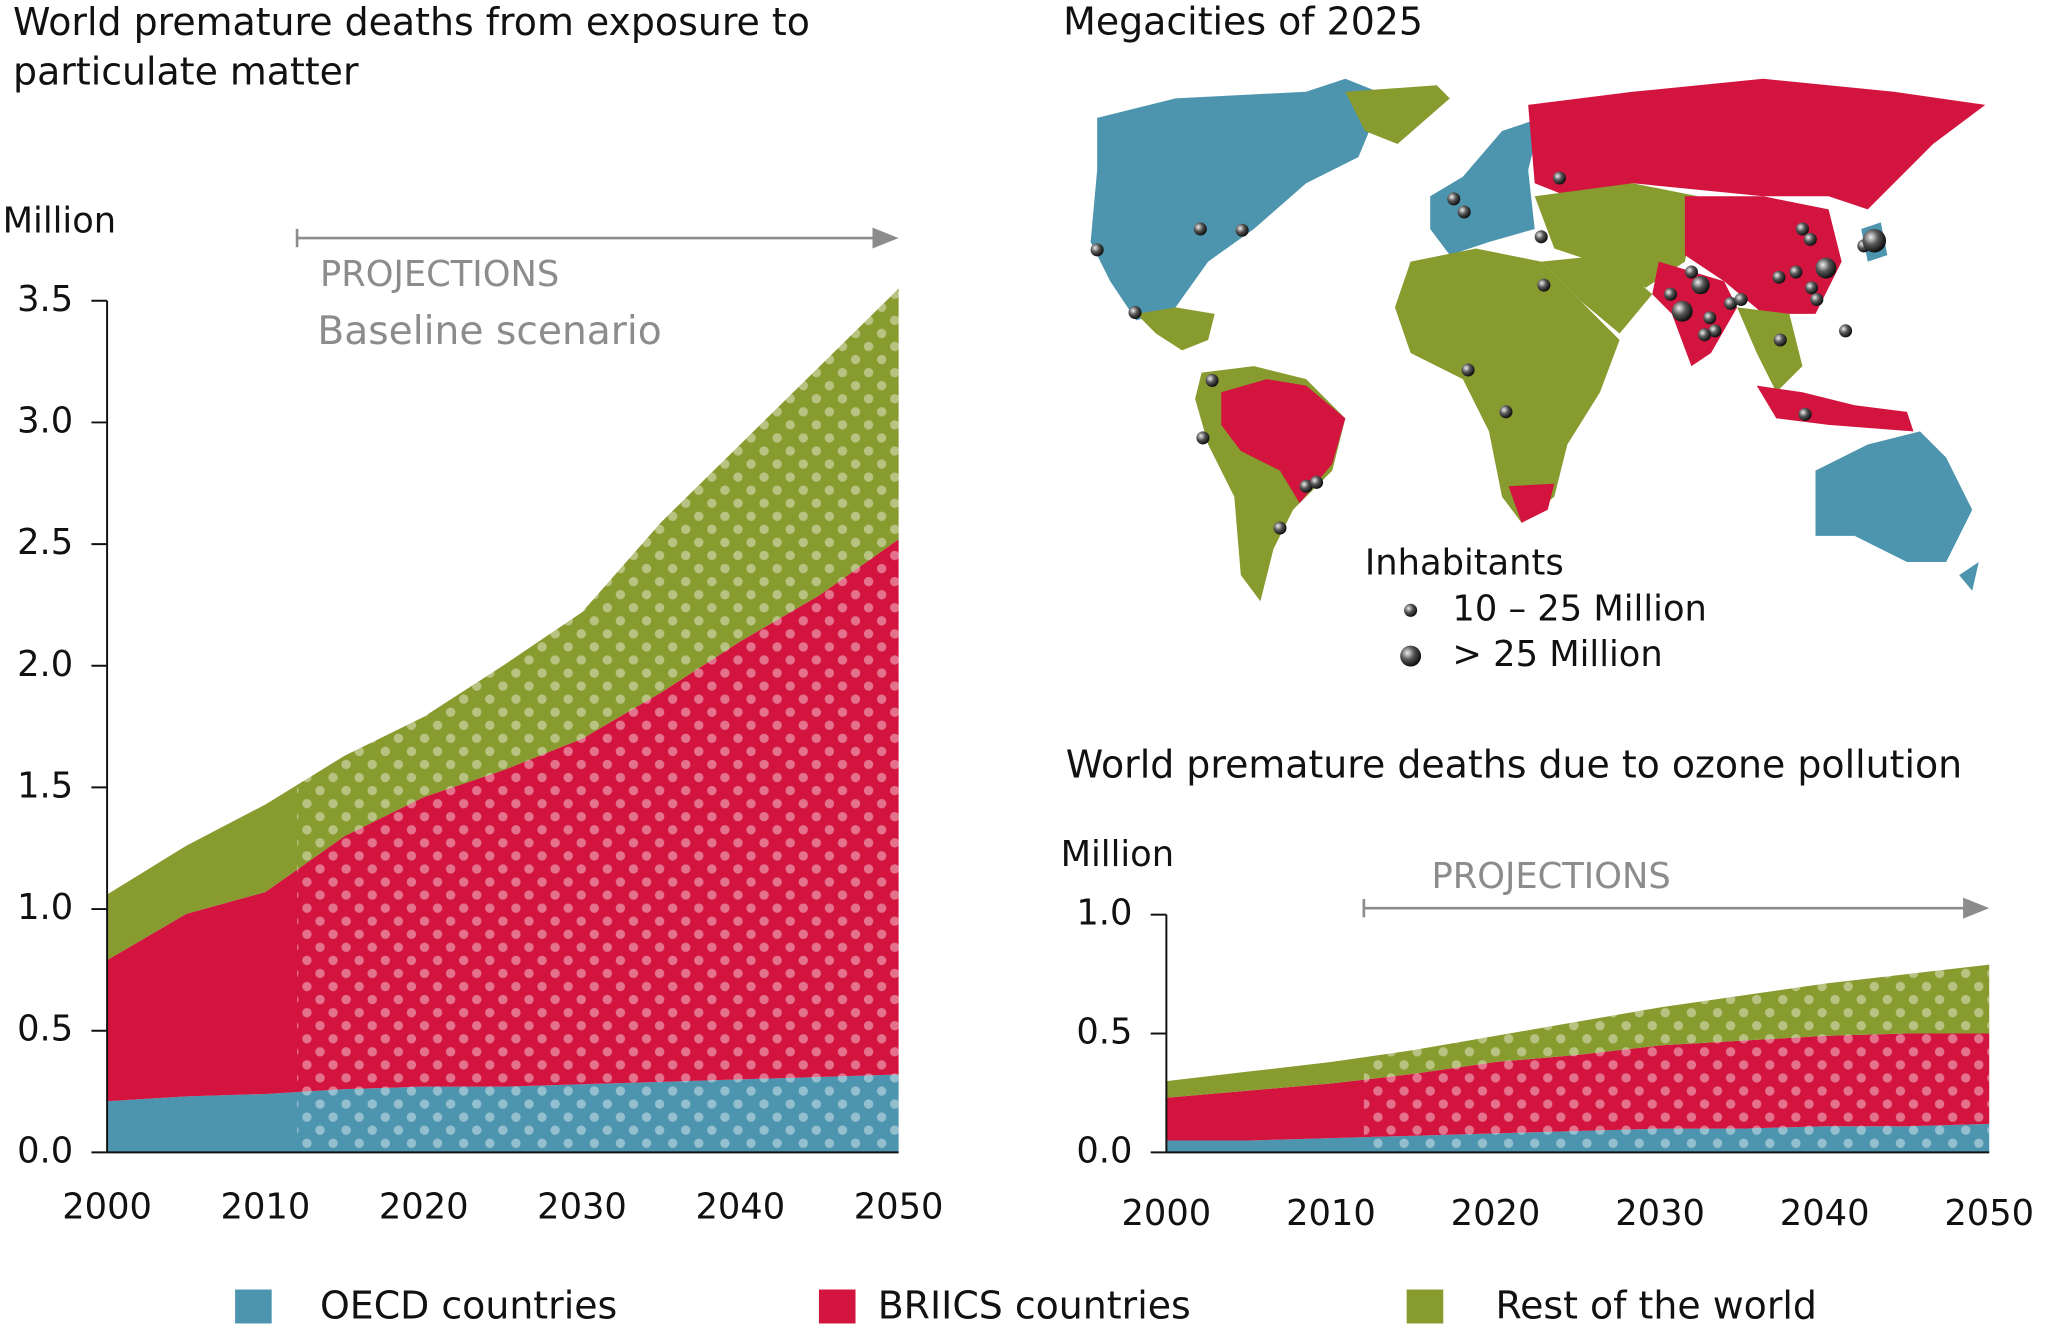 Image resolution: width=2048 pixels, height=1333 pixels. What do you see at coordinates (1243, 21) in the screenshot?
I see `map-title: Megacities of 2025` at bounding box center [1243, 21].